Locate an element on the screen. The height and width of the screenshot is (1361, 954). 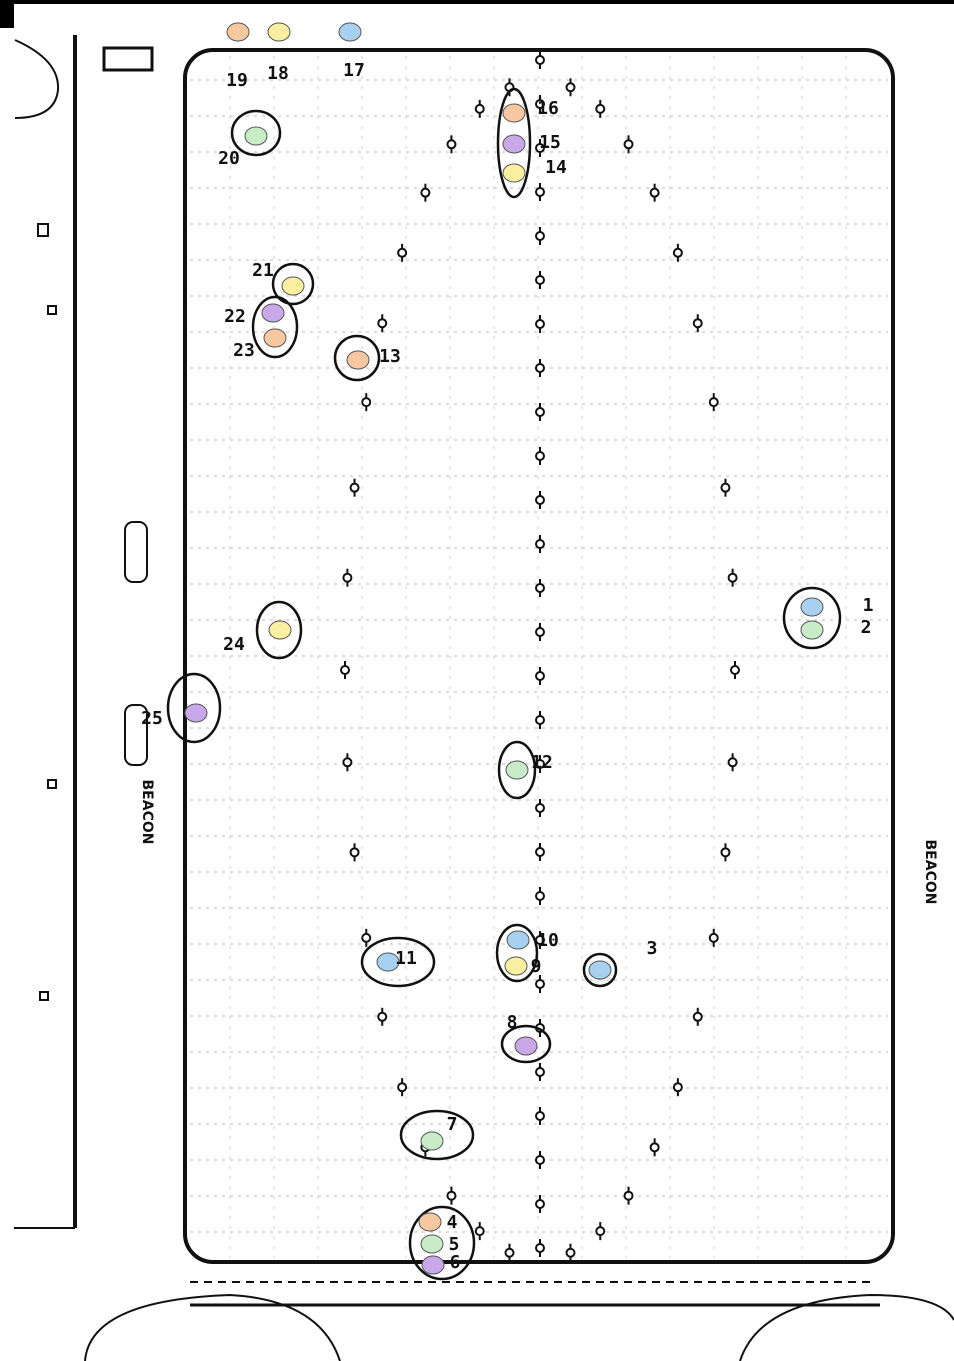
marker-label: 13 is located at coordinates (390, 356).